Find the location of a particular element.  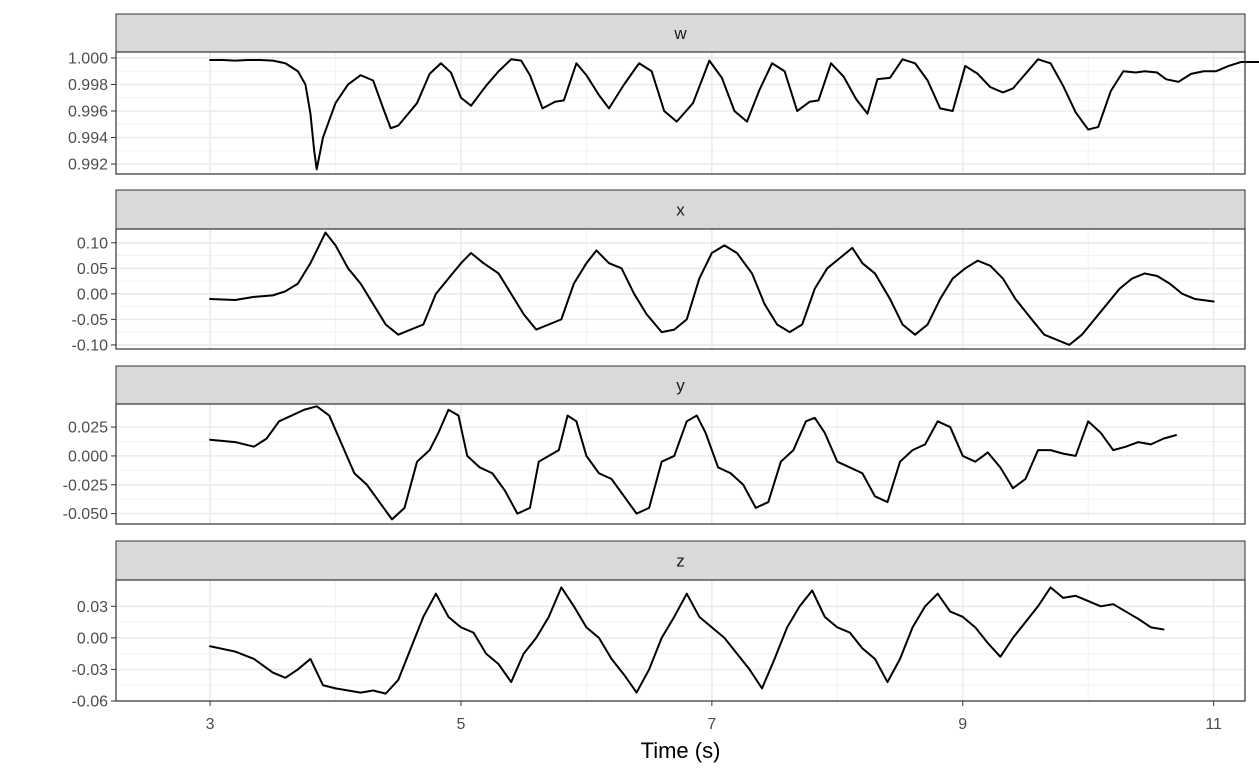

y-tick-label-z: -0.06 is located at coordinates (90, 702).